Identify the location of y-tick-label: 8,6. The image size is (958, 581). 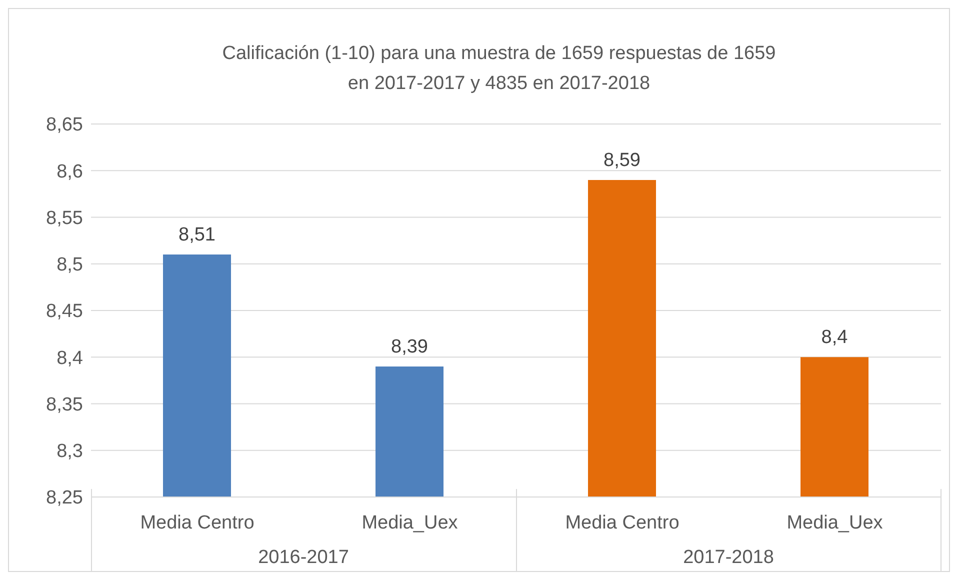
(69, 171).